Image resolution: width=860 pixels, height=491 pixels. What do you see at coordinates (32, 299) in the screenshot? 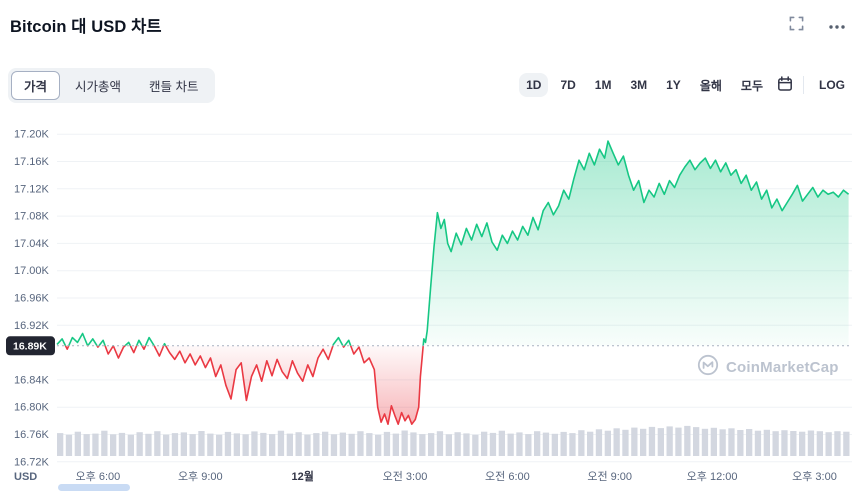
I see `y-tick-label: 16.96K` at bounding box center [32, 299].